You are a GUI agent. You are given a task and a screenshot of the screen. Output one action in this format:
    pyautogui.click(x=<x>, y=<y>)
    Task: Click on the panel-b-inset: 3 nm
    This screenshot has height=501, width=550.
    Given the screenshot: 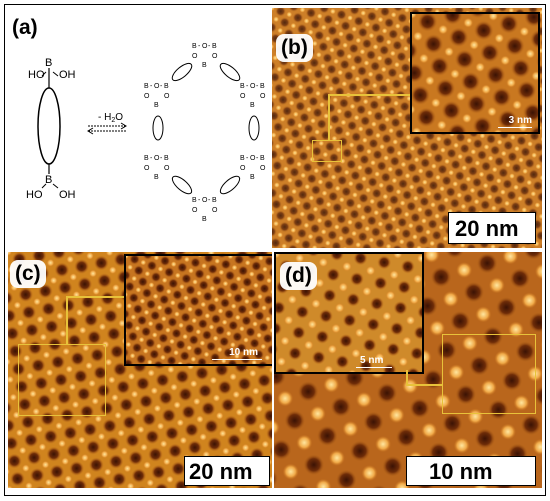 What is the action you would take?
    pyautogui.click(x=475, y=73)
    